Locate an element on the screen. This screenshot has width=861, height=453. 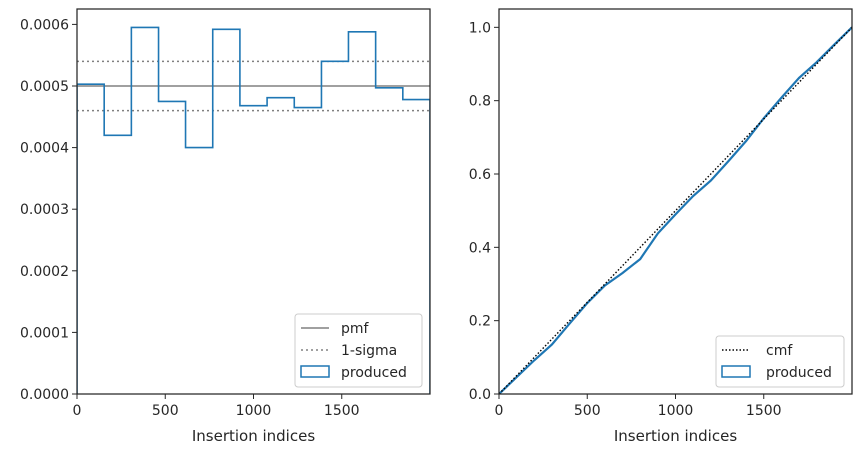
y-tick-label: 0.6 is located at coordinates (480, 175).